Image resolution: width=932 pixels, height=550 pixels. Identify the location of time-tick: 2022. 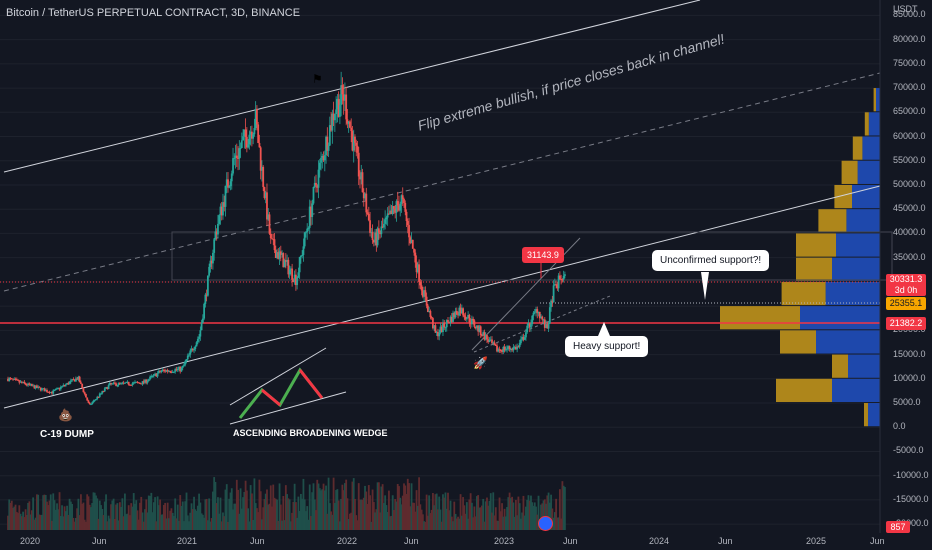
(347, 541).